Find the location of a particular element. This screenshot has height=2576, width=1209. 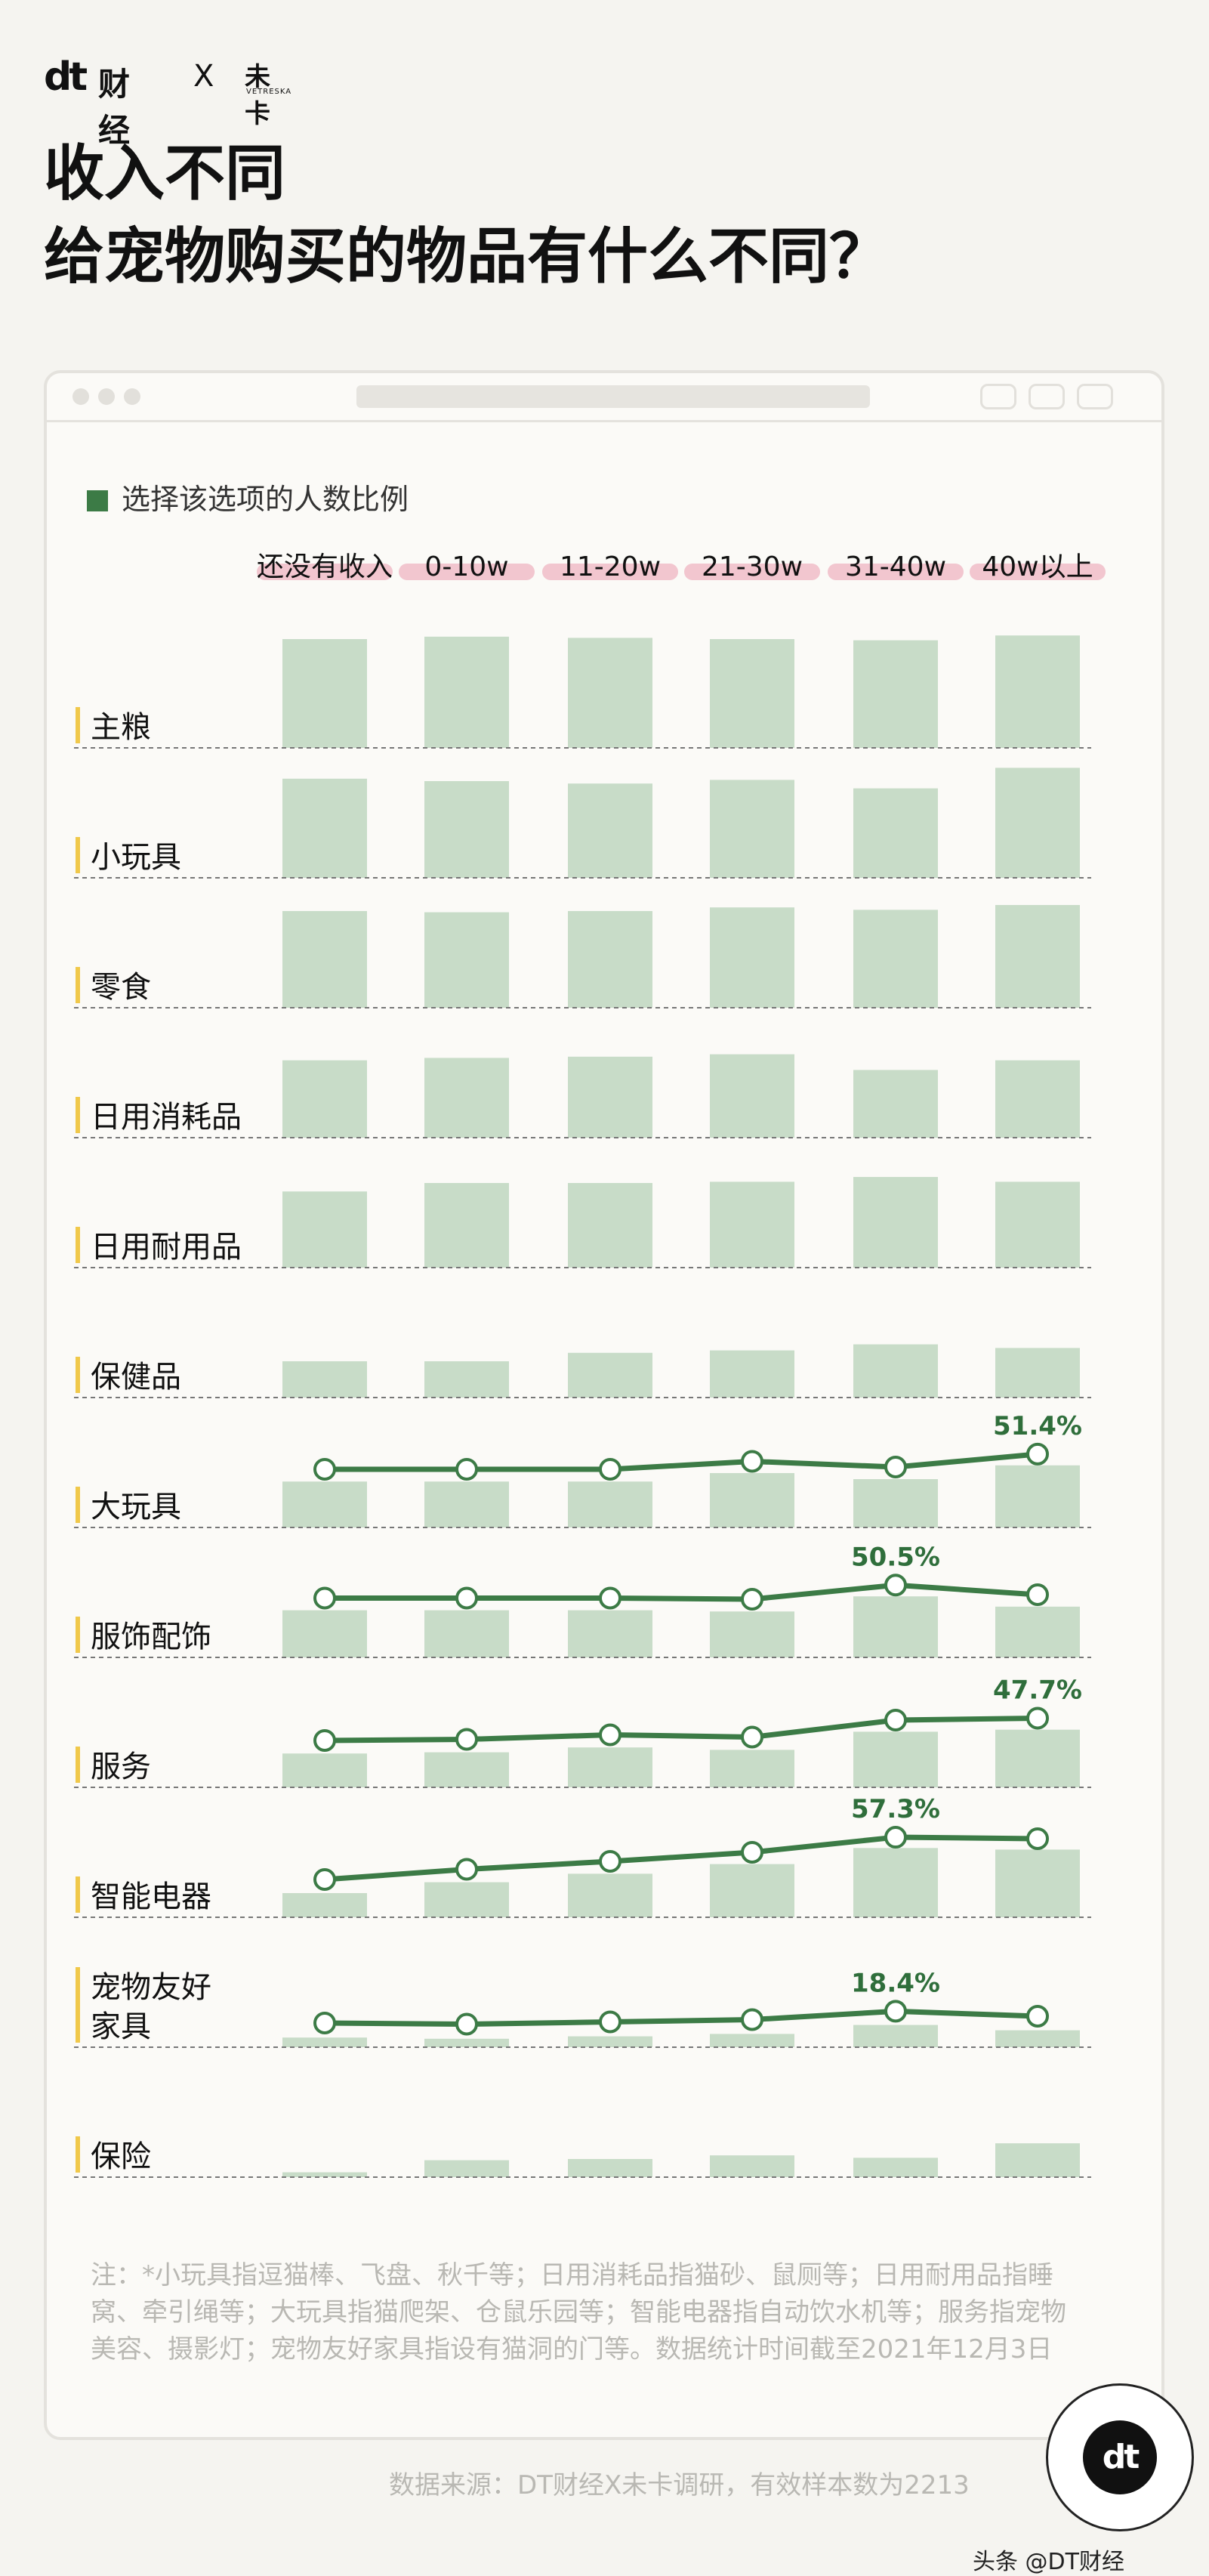

column-label: 11-20w is located at coordinates (610, 566).